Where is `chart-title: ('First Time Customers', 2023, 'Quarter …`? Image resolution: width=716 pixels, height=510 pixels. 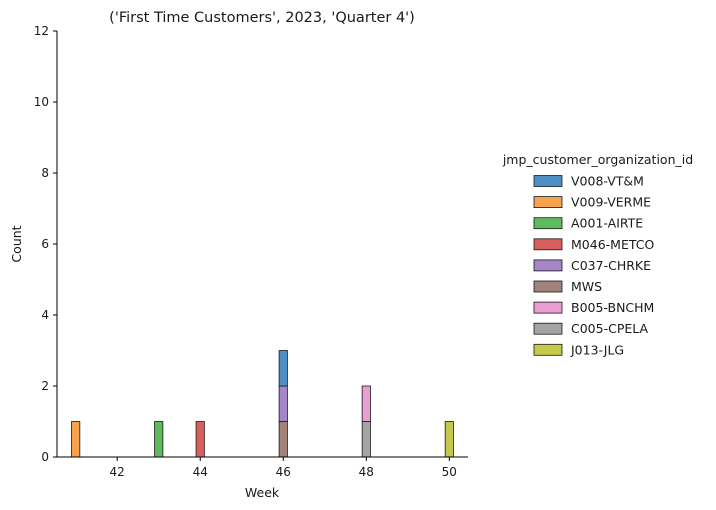 chart-title: ('First Time Customers', 2023, 'Quarter … is located at coordinates (262, 18).